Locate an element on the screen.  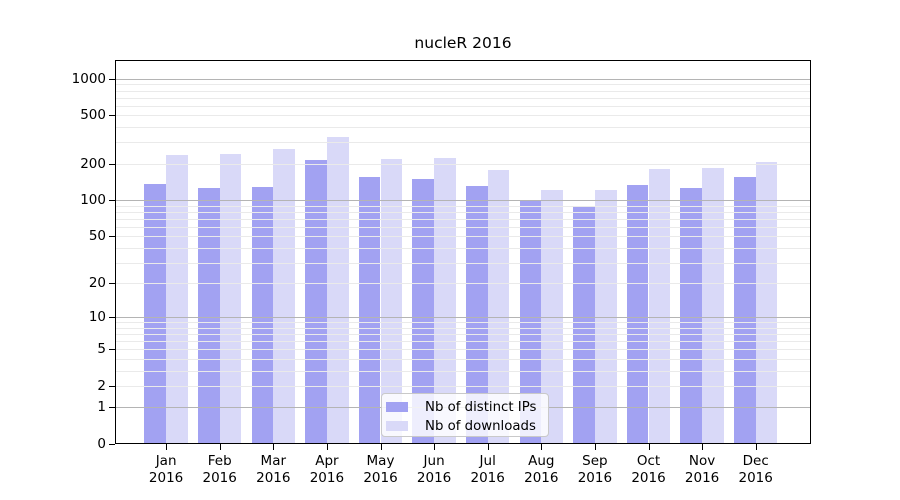
legend: Nb of distinct IPs Nb of downloads is located at coordinates (465, 415).